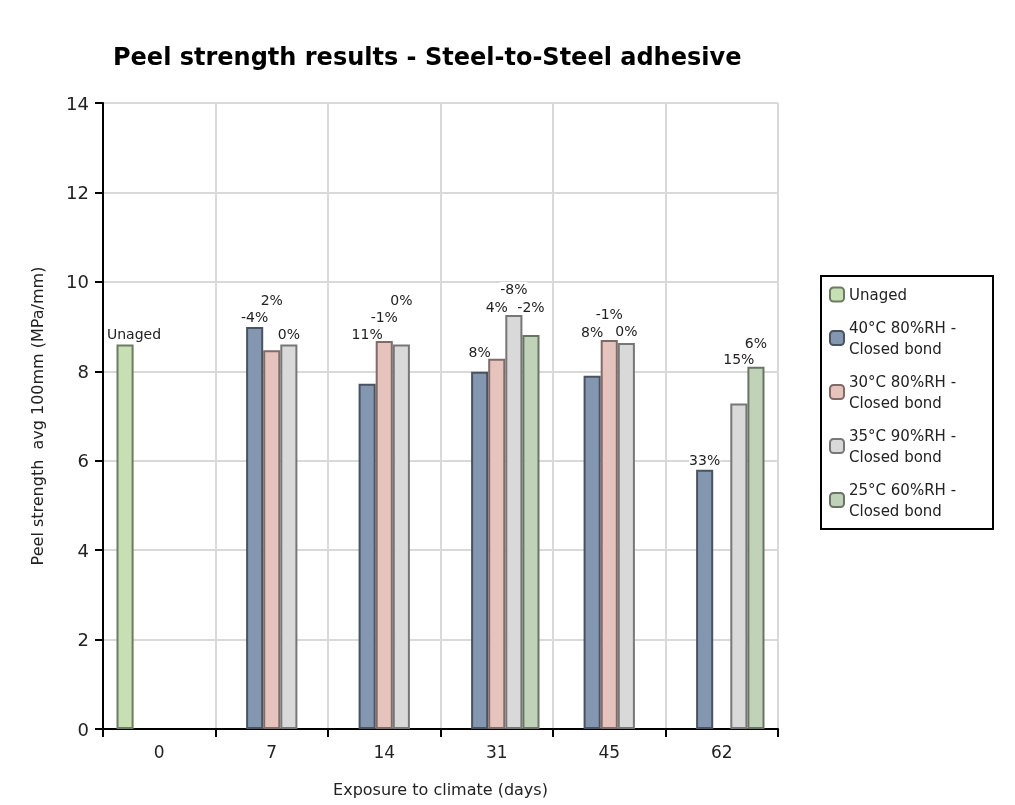 This screenshot has width=1015, height=805. What do you see at coordinates (739, 359) in the screenshot?
I see `annotation: 15%` at bounding box center [739, 359].